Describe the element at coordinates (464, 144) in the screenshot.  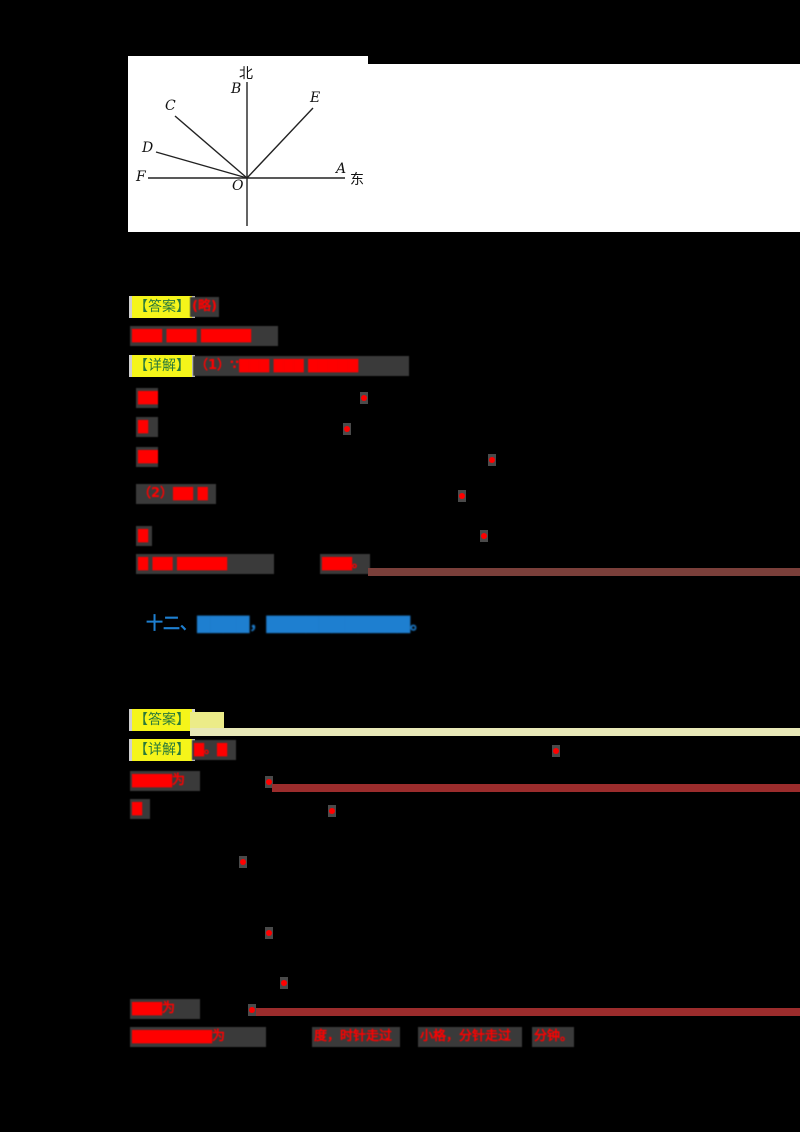
I see `compass-diagram: 北 B C D E F O A 东` at that location.